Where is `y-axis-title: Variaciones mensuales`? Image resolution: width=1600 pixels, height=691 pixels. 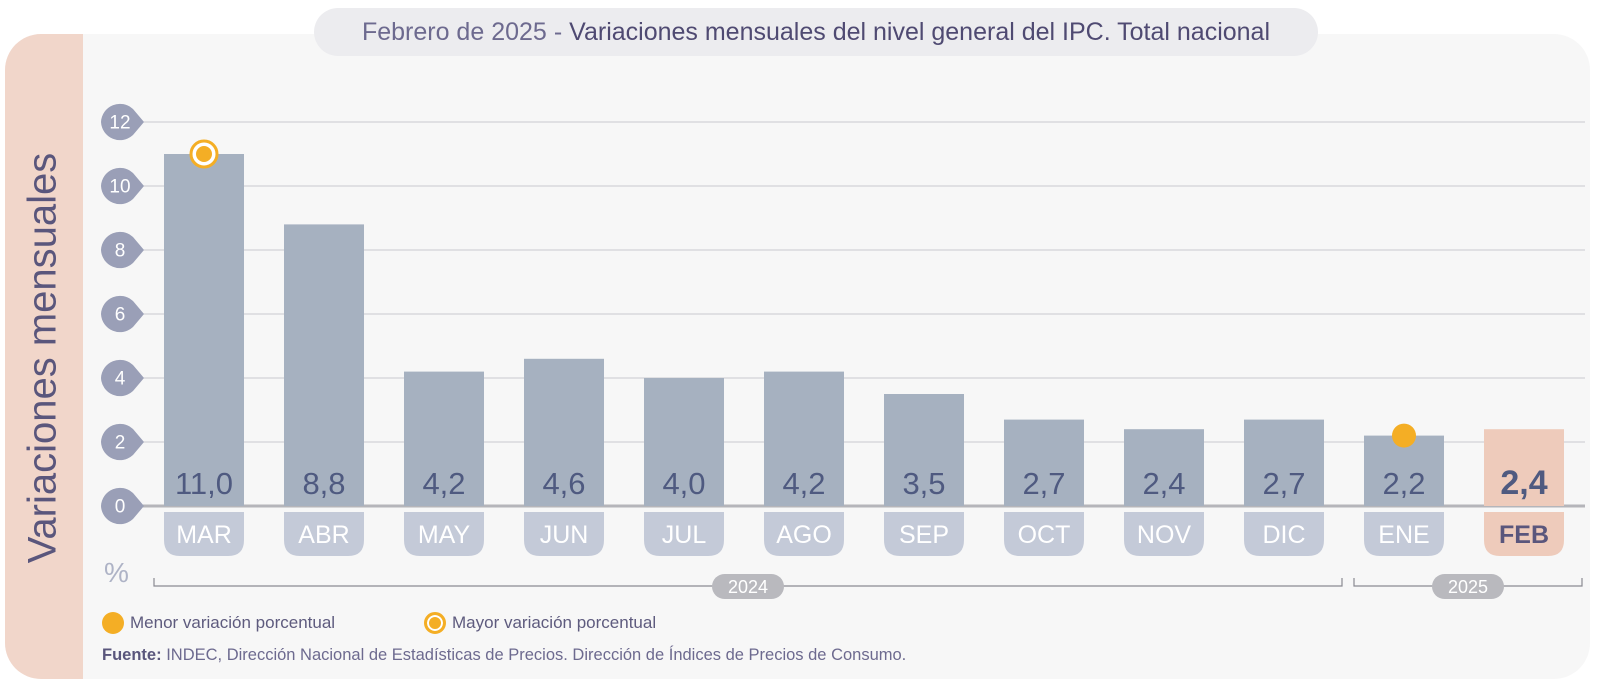 y-axis-title: Variaciones mensuales is located at coordinates (42, 358).